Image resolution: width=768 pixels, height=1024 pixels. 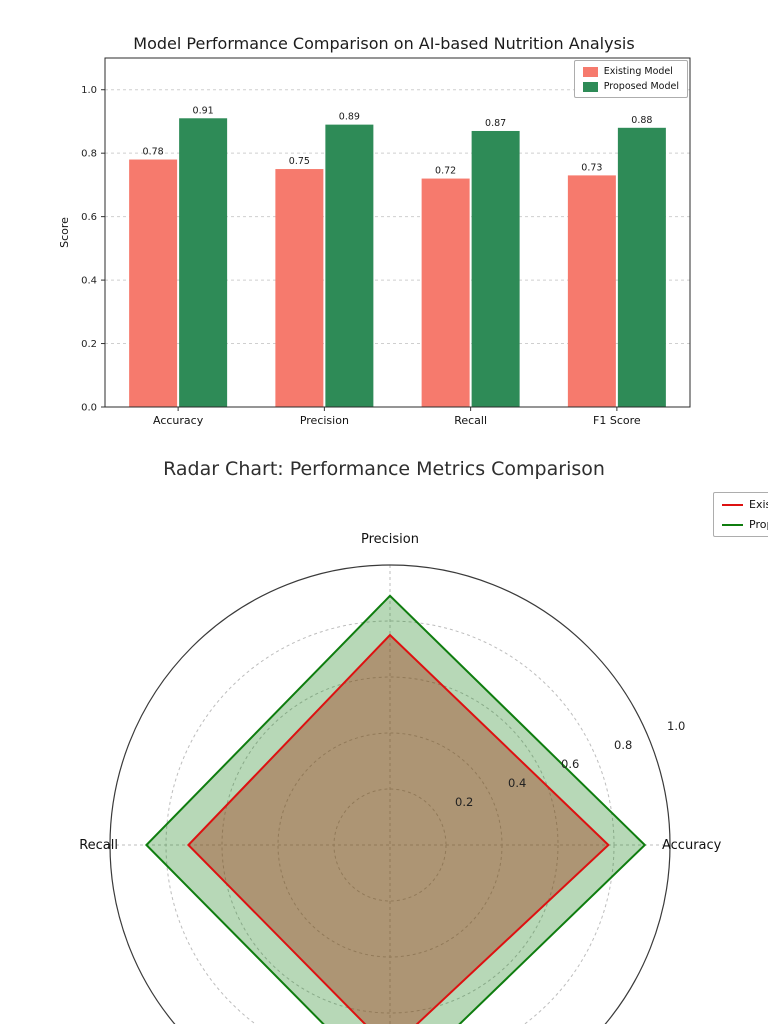 I want to click on x-tick-label: Precision, so click(x=324, y=420).